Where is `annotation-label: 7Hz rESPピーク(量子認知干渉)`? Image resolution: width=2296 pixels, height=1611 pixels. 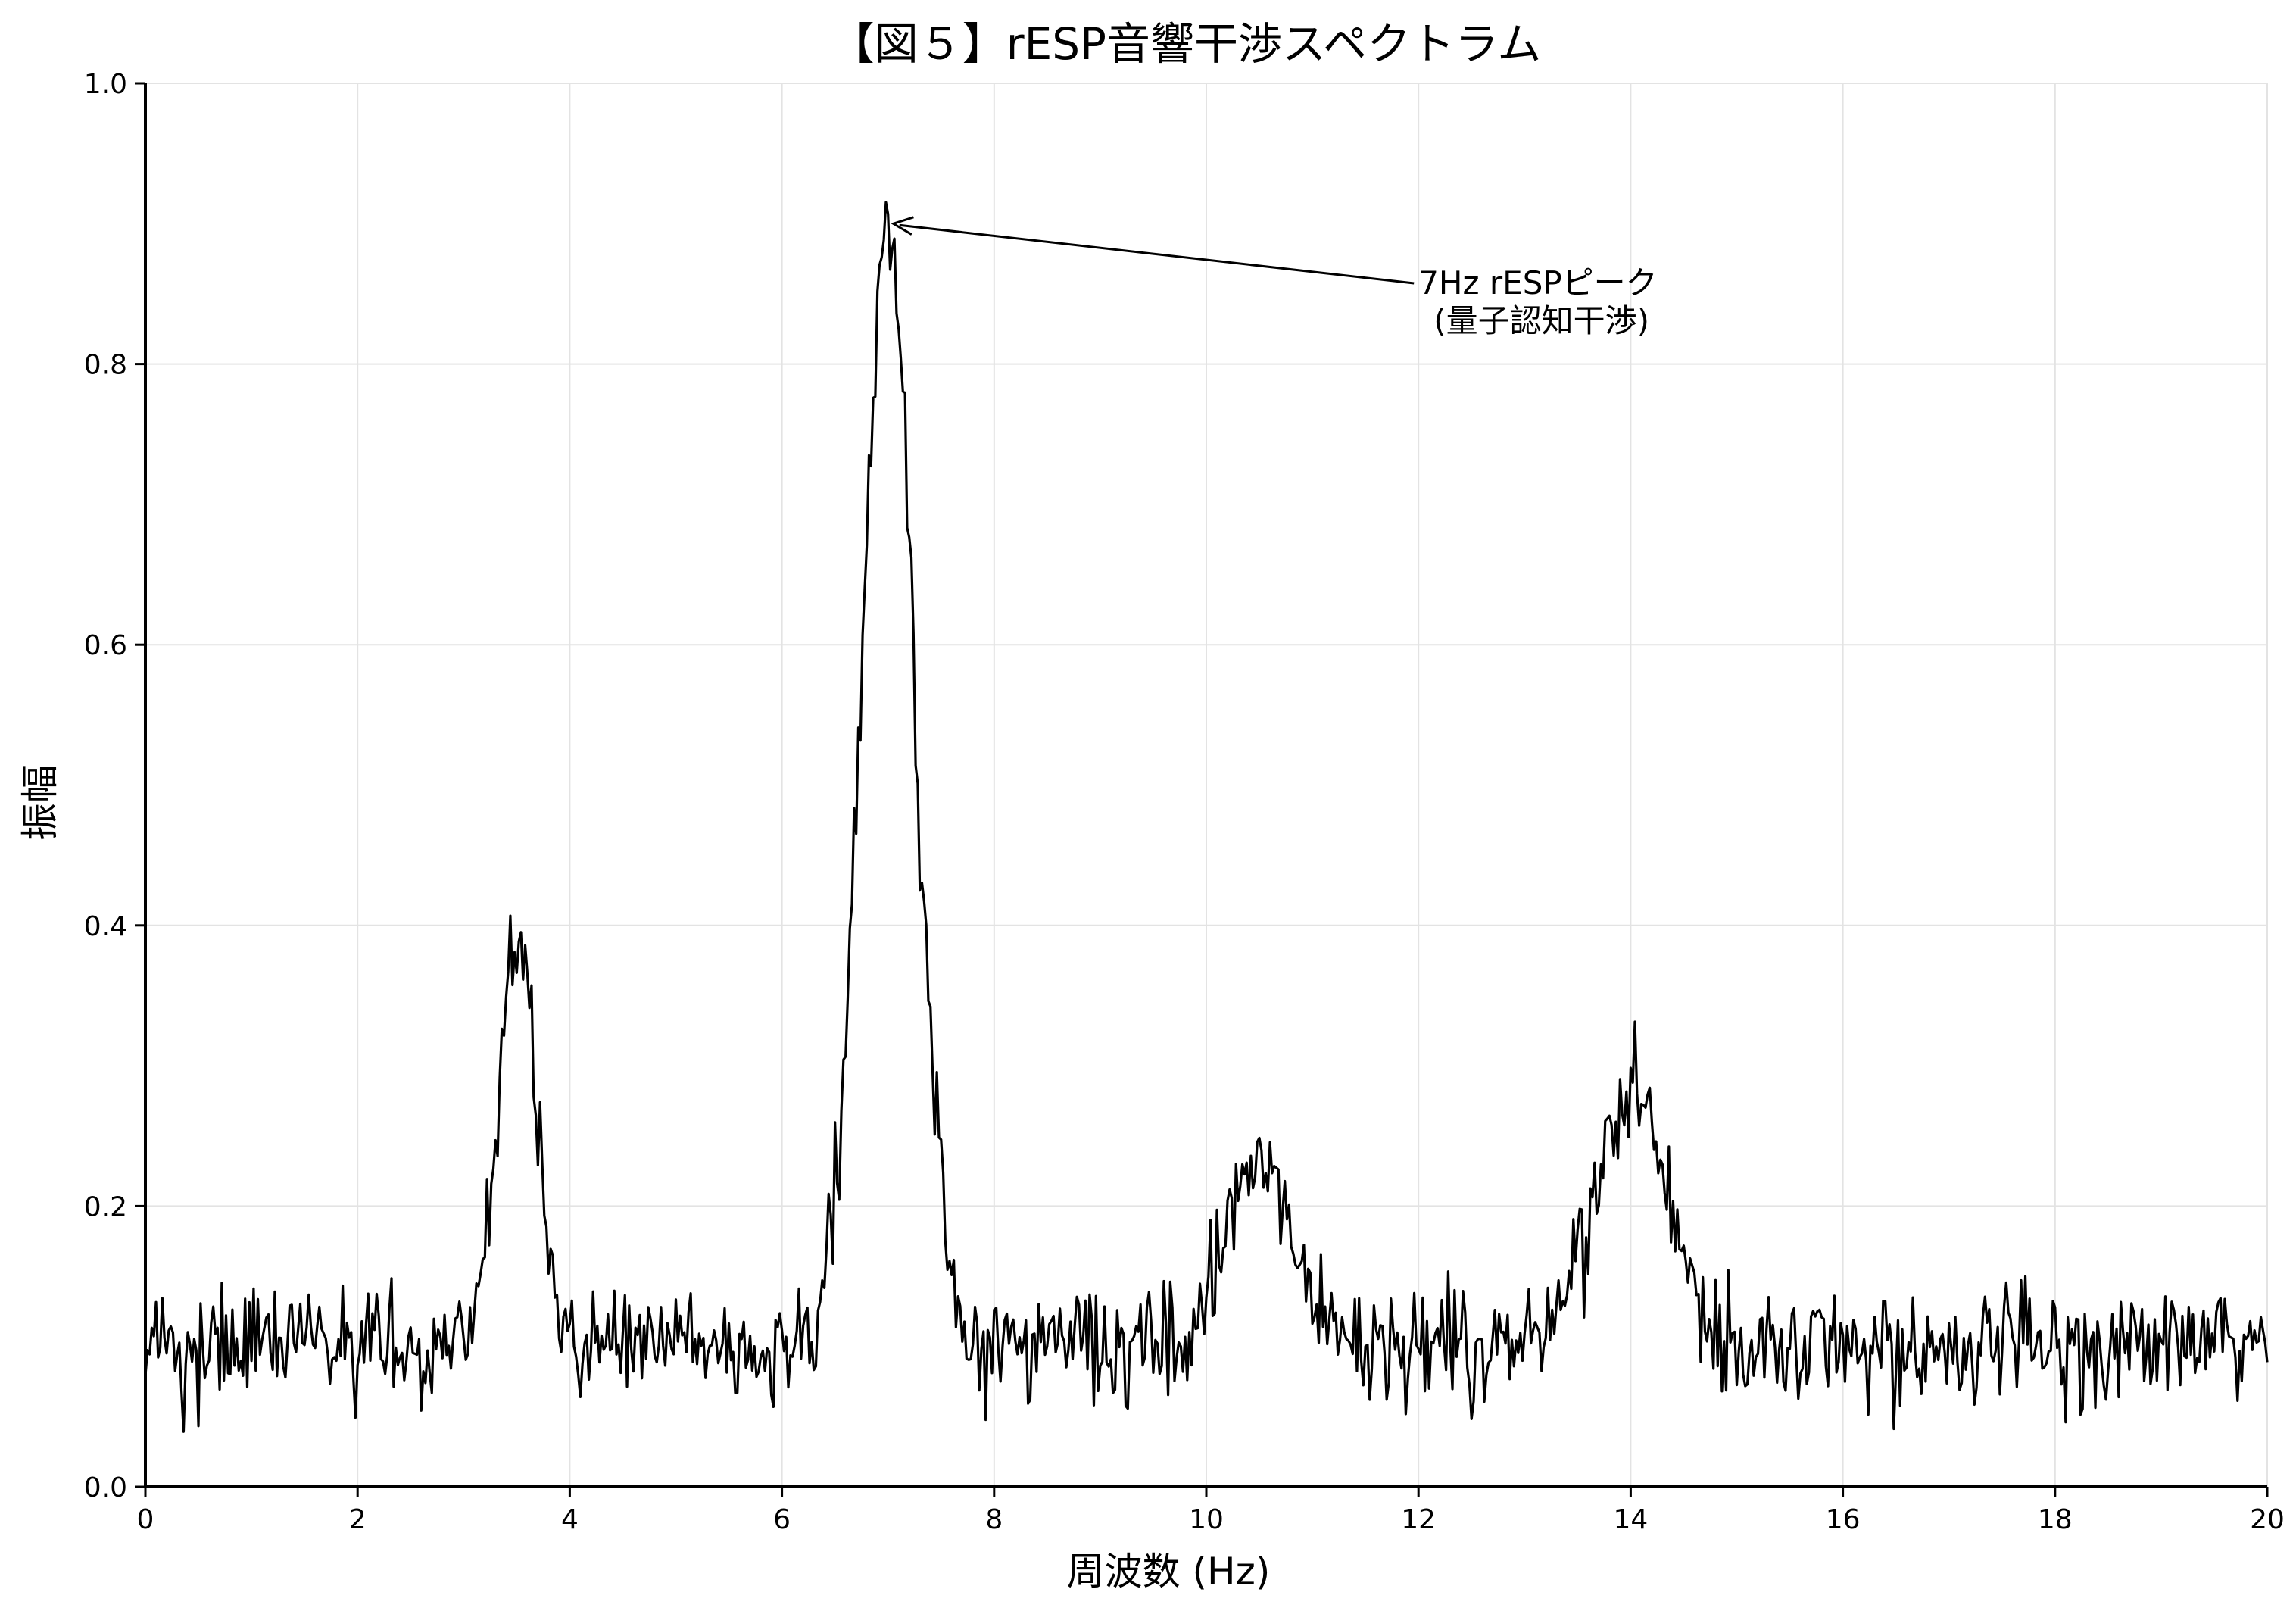 annotation-label: 7Hz rESPピーク(量子認知干渉) is located at coordinates (1538, 302).